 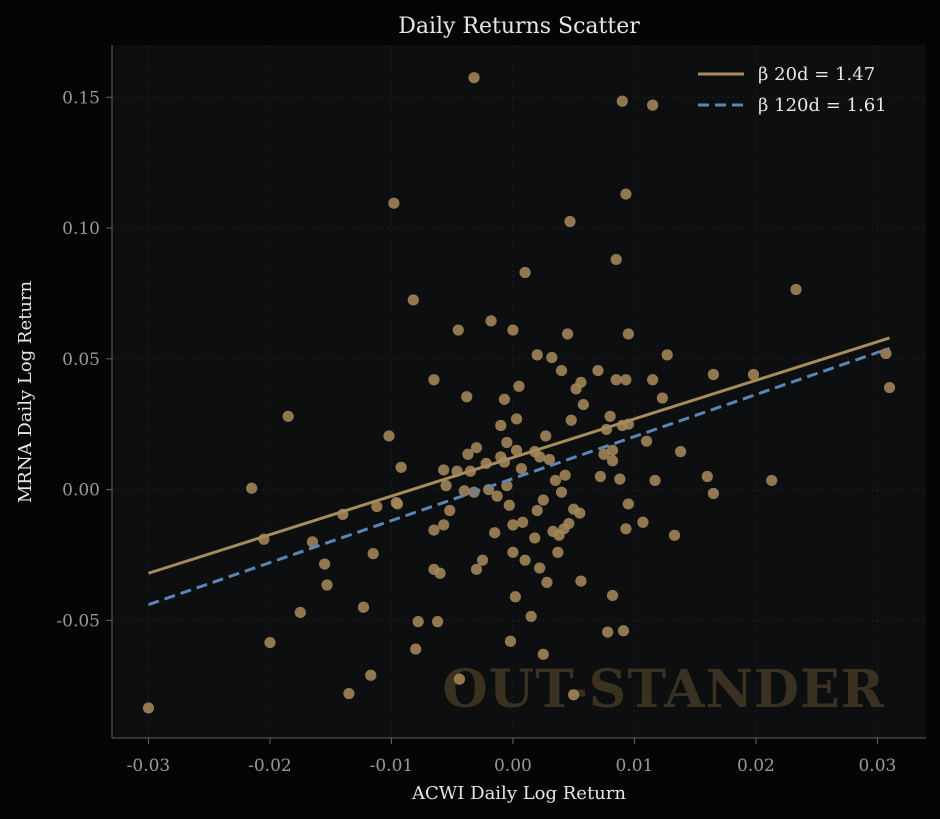 What do you see at coordinates (81, 360) in the screenshot?
I see `y-tick-label: 0.05` at bounding box center [81, 360].